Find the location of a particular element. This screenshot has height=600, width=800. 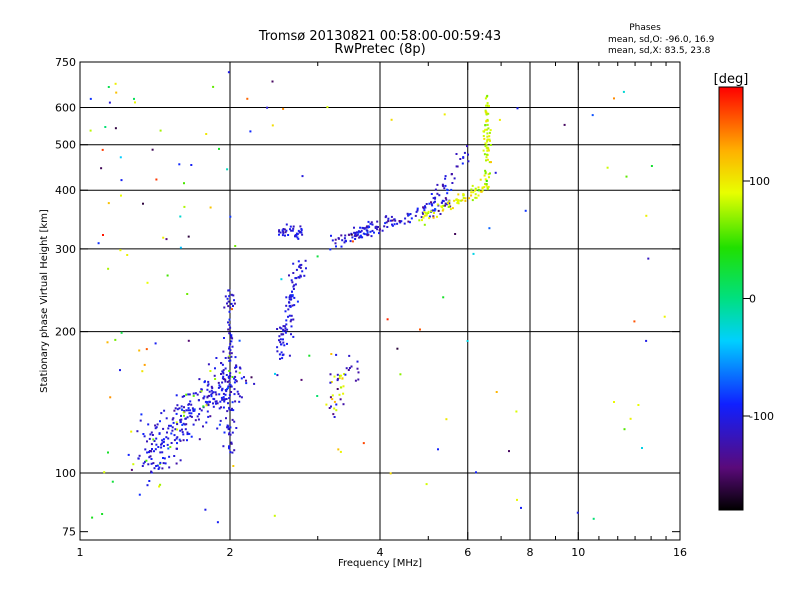

y-tick-label: 400 is located at coordinates (65, 190).